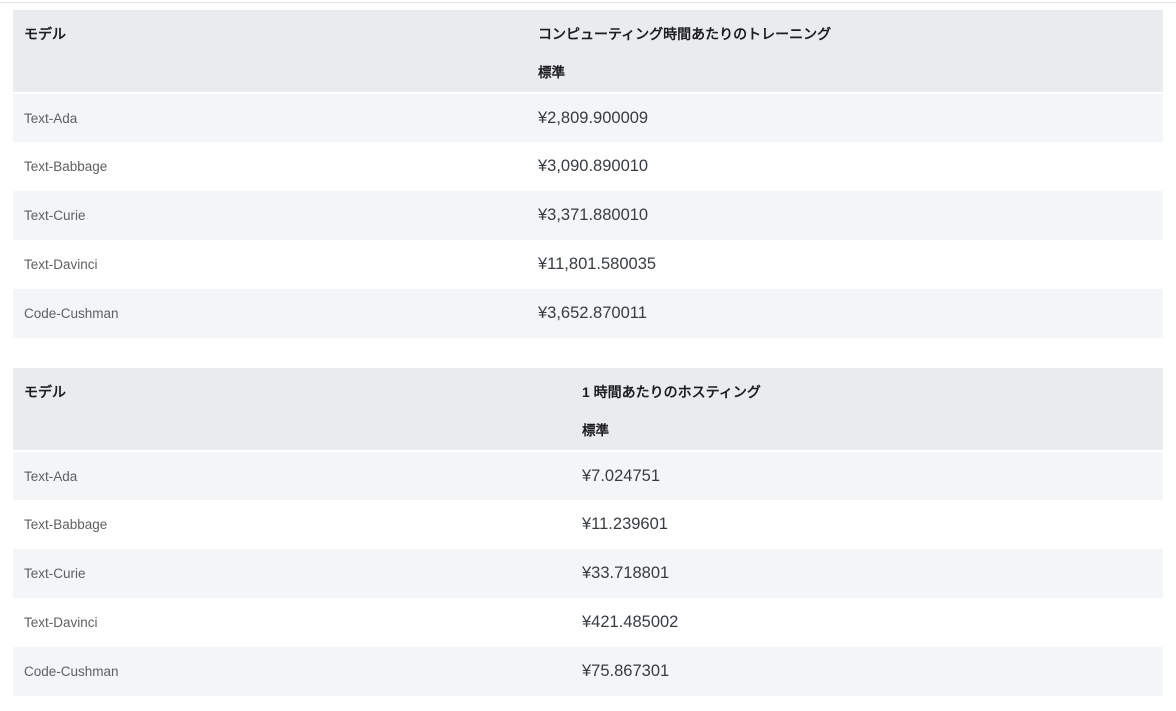 Image resolution: width=1176 pixels, height=711 pixels. What do you see at coordinates (867, 524) in the screenshot?
I see `price-cell: ¥11.239601` at bounding box center [867, 524].